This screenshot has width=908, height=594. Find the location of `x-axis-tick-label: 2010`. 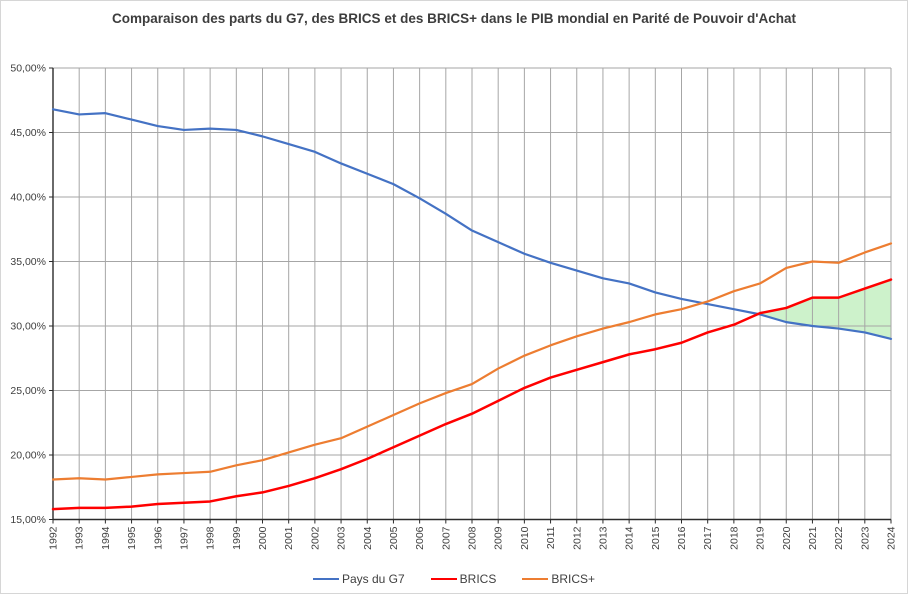

x-axis-tick-label: 2010 is located at coordinates (525, 538).